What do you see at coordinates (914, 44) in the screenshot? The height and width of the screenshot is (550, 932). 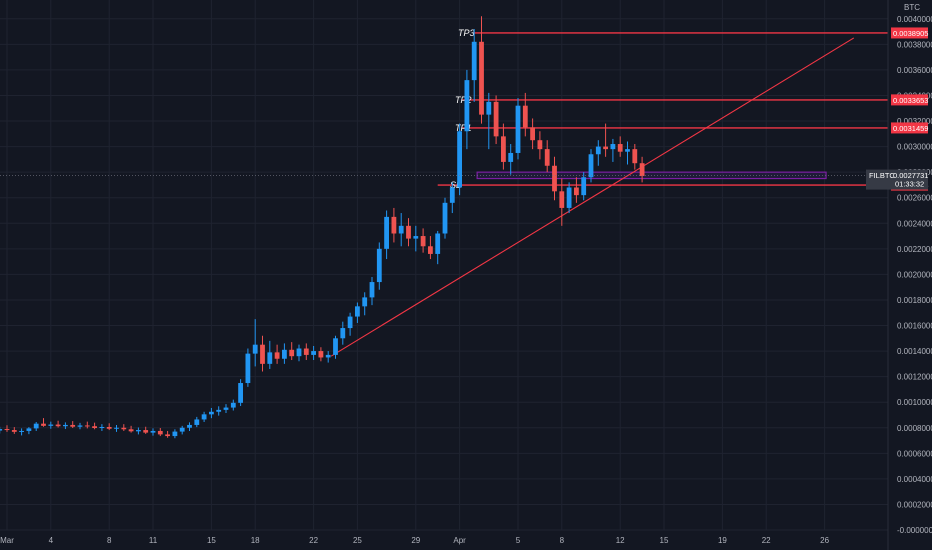 I see `y-tick-label: 0.0038000` at bounding box center [914, 44].